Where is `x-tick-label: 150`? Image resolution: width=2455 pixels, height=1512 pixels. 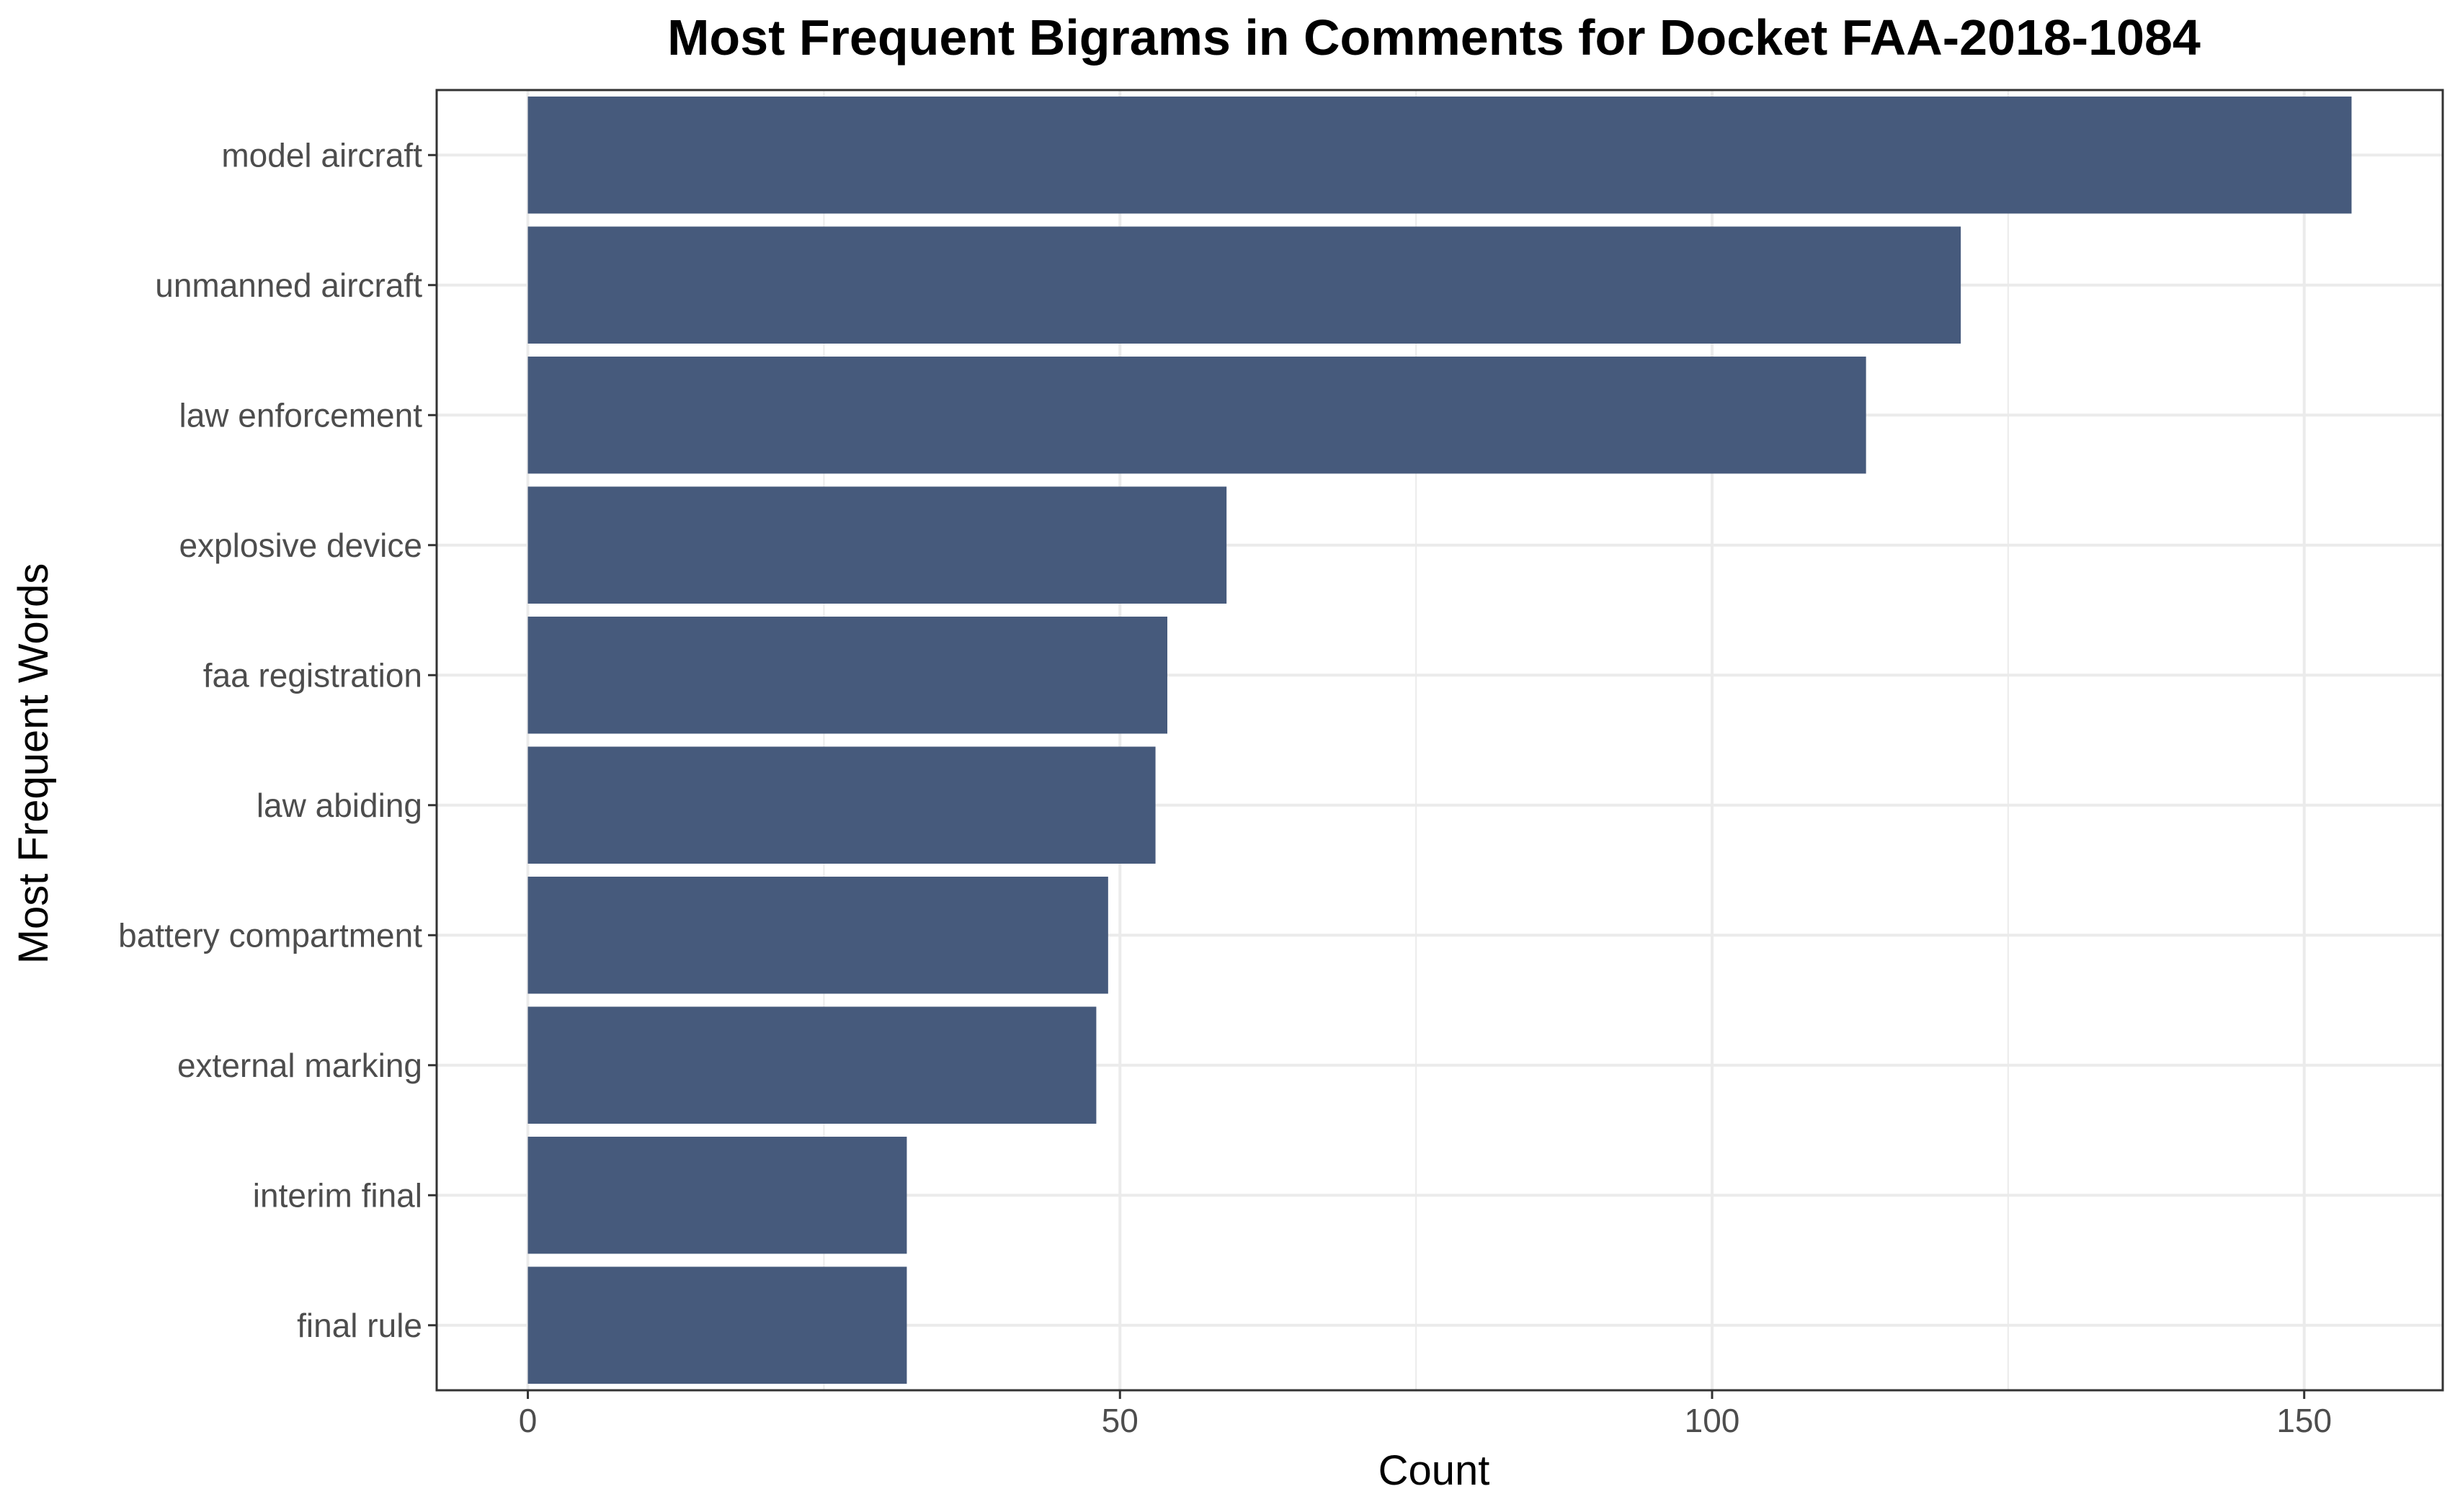
x-tick-label: 150 is located at coordinates (2304, 1420).